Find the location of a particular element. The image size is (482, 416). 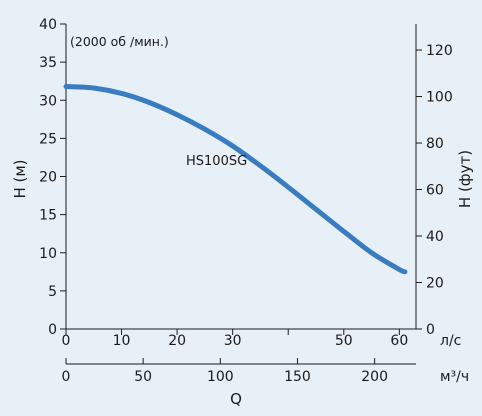

bottom-tick-label: 30 is located at coordinates (233, 341).